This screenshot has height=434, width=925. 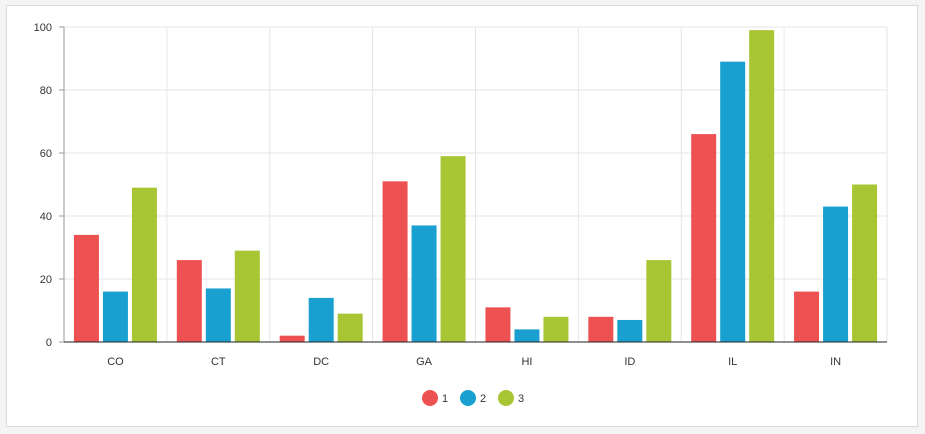 I want to click on x-tick-label: IN, so click(x=835, y=362).